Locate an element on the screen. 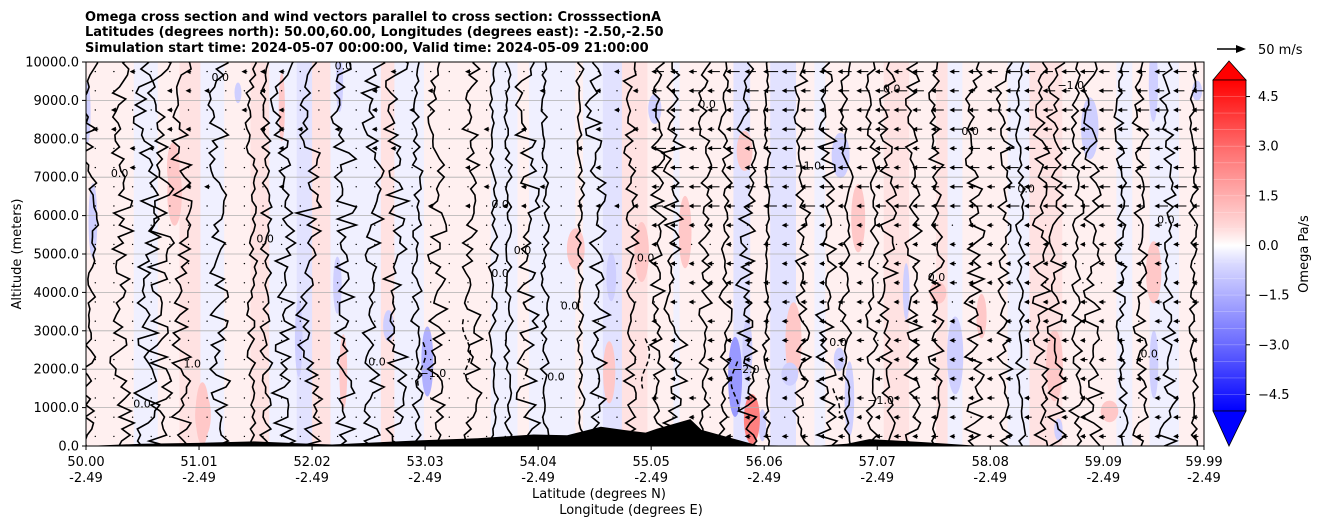 This screenshot has height=526, width=1320. colorbar: 4.5 3.0 1.5 0.0 −1.5 −3.0 −4.5 Omega Pa/s is located at coordinates (1262, 253).